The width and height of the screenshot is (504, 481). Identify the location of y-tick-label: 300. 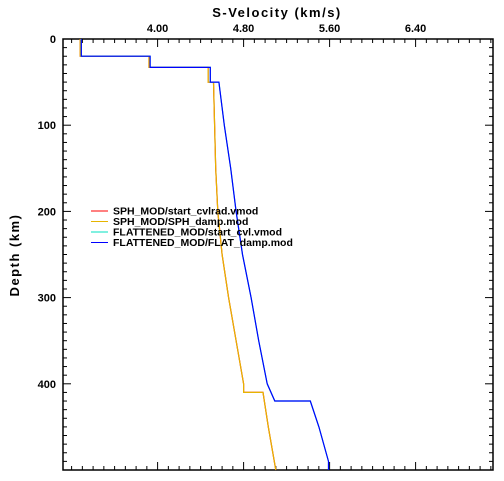
(47, 299).